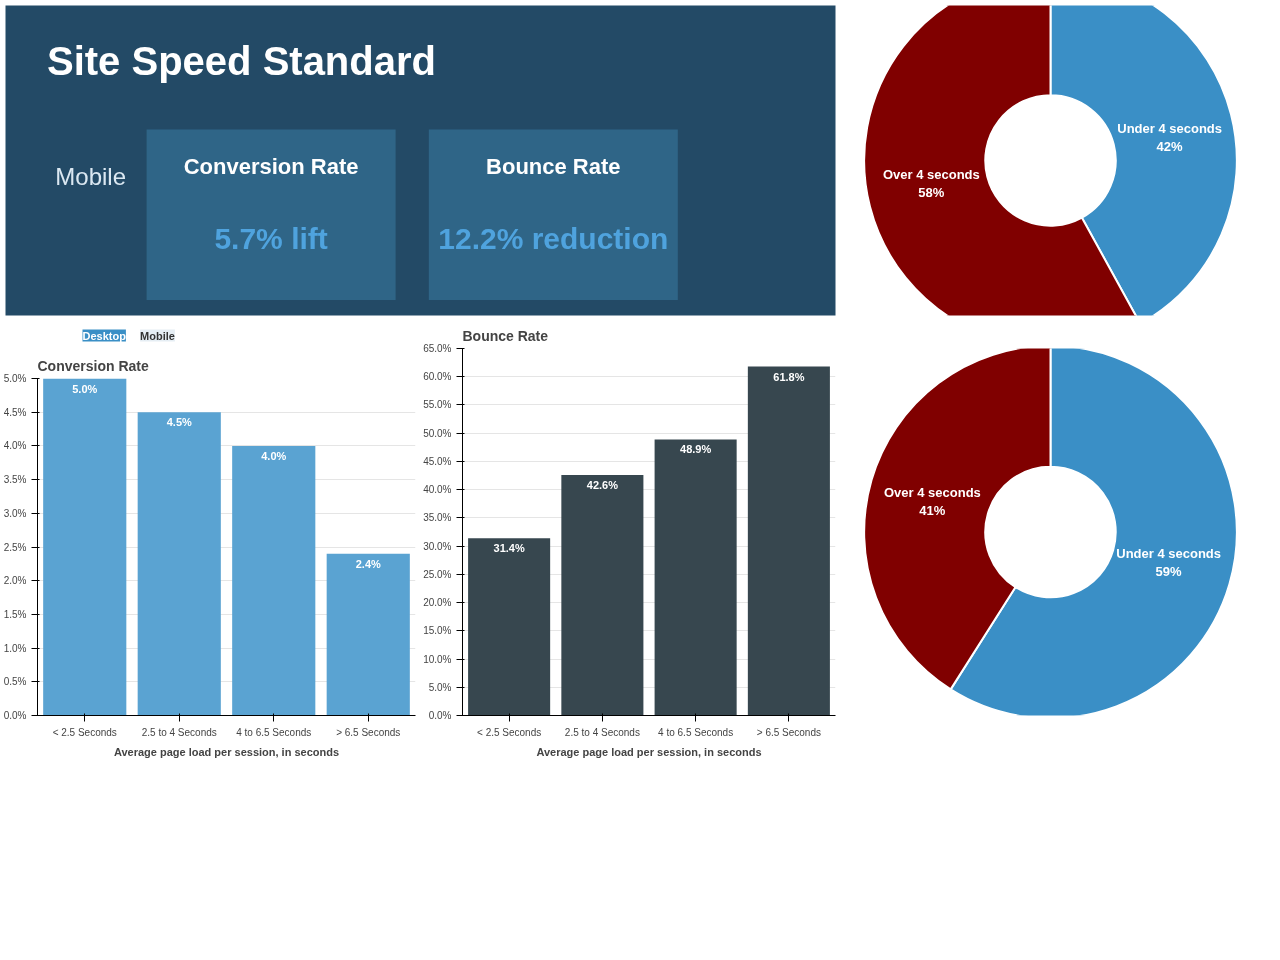 This screenshot has width=1280, height=960. Describe the element at coordinates (437, 377) in the screenshot. I see `y-tick-label: 60.0%` at that location.